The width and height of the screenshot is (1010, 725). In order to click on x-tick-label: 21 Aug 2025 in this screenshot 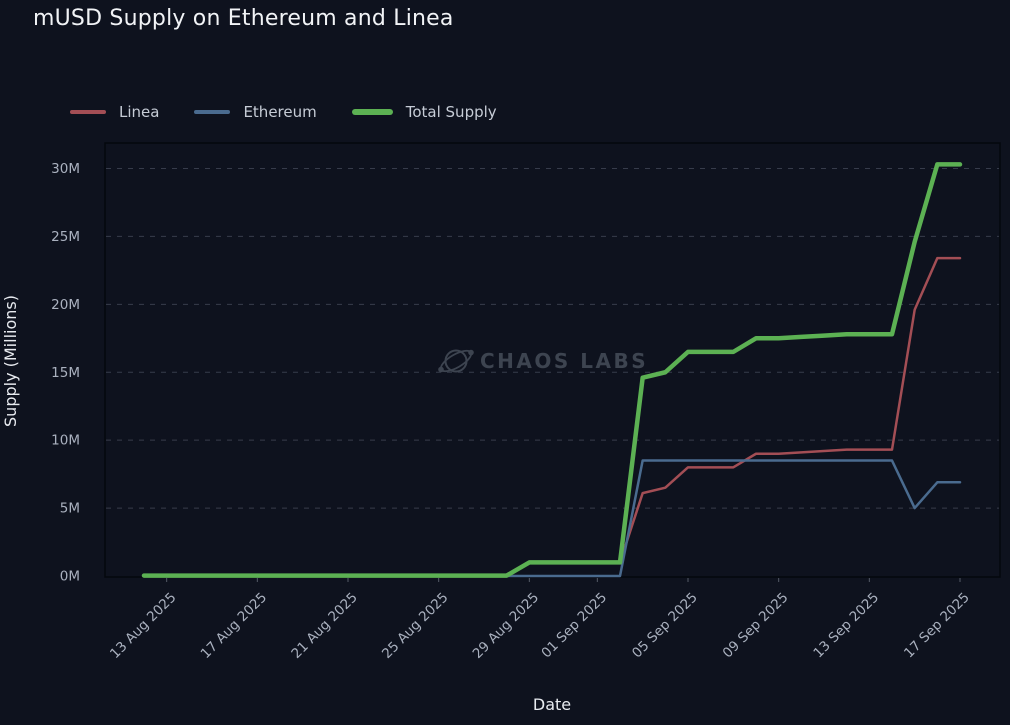, I will do `click(324, 626)`.